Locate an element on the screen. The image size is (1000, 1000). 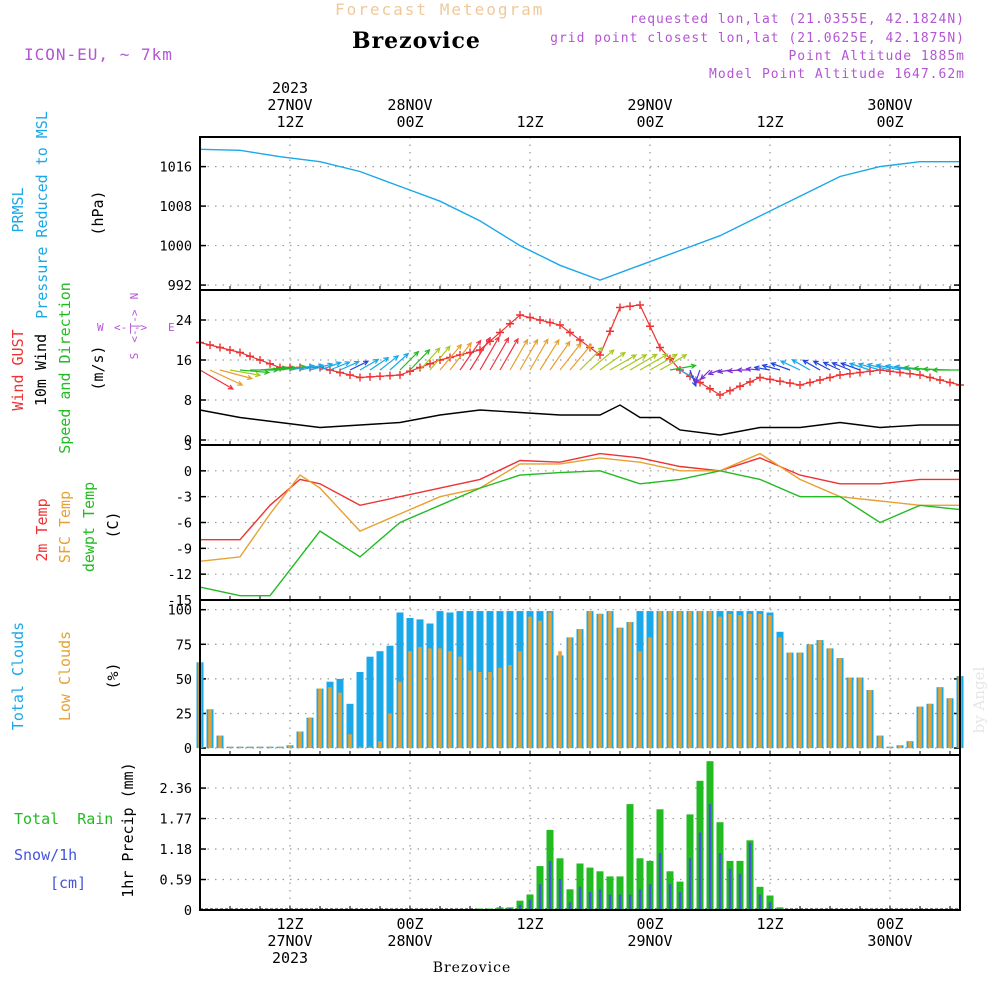
pressure-ytick-label: 1000 is located at coordinates (175, 247).